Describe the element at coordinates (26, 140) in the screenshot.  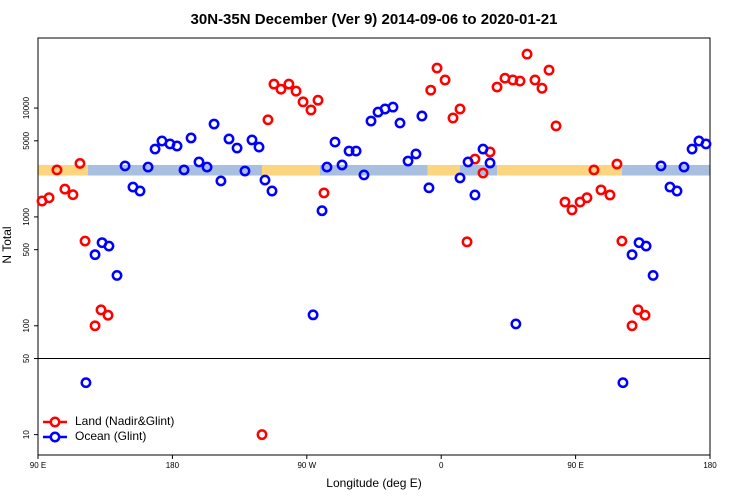
I see `y-tick-label: 5000` at that location.